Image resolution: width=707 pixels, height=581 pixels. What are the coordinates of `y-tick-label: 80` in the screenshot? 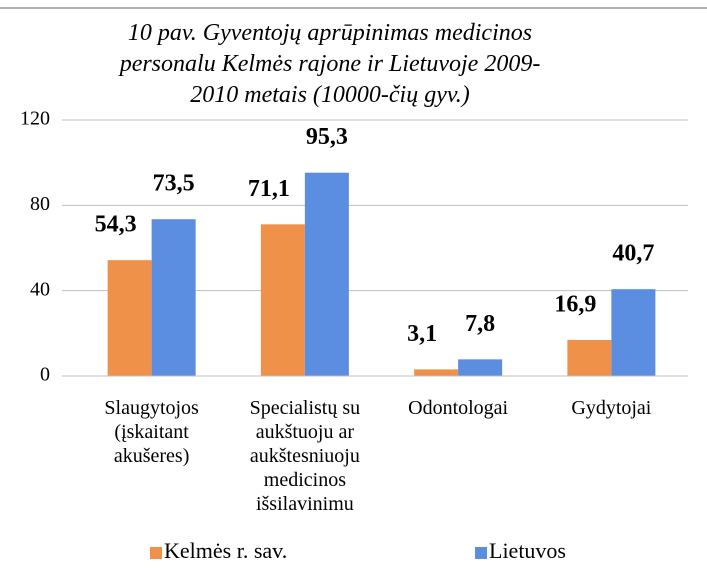 It's located at (40, 204).